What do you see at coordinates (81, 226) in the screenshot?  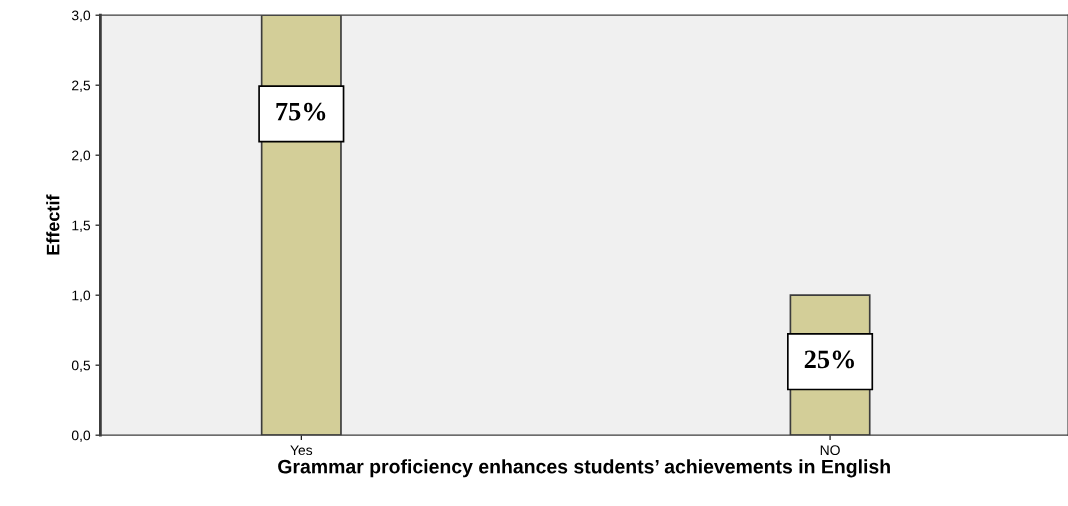 I see `y-tick-label: 1,5` at bounding box center [81, 226].